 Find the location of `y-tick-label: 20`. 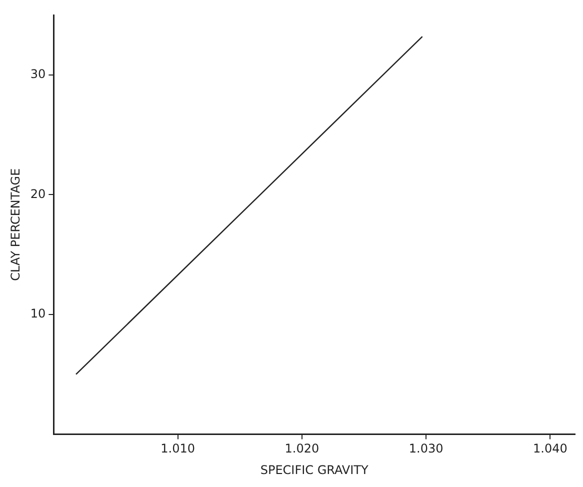

y-tick-label: 20 is located at coordinates (38, 193).